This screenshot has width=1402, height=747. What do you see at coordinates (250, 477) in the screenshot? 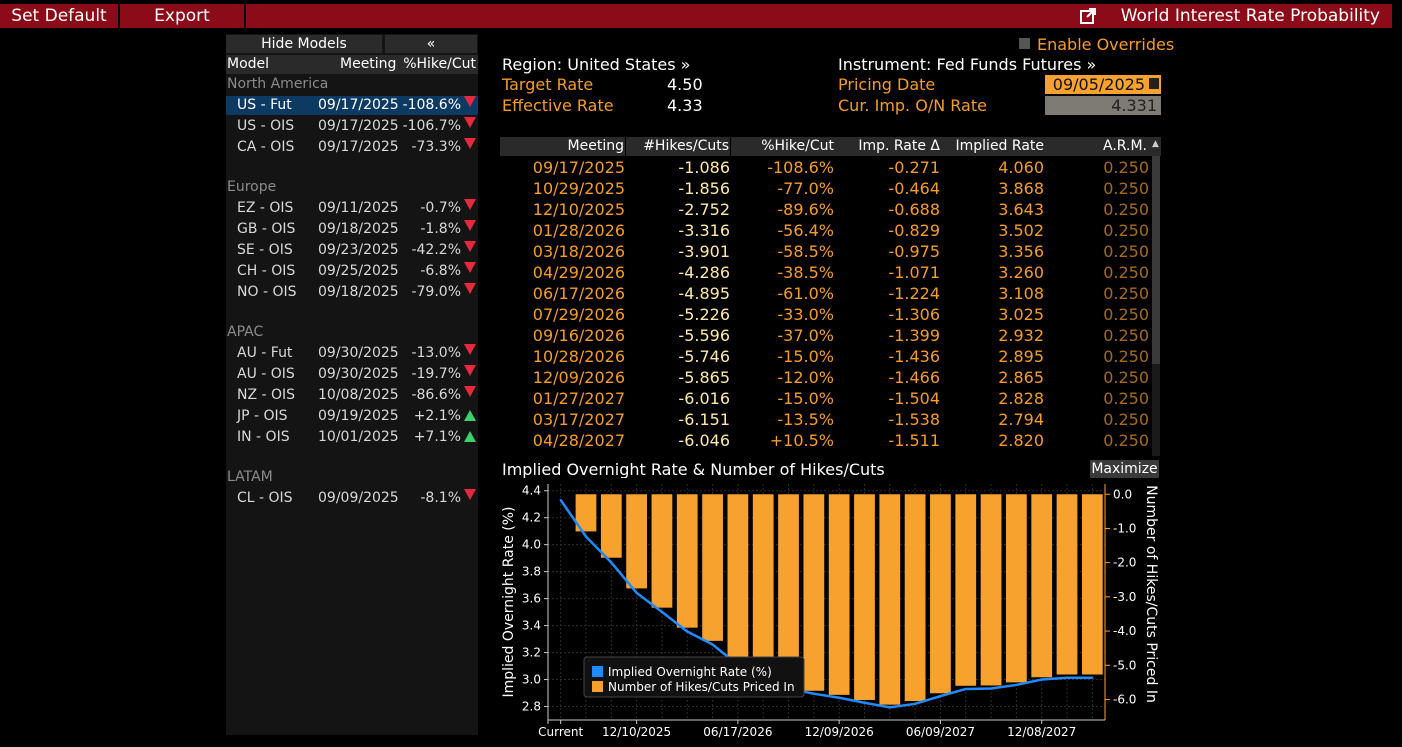
I see `group-label: LATAM` at bounding box center [250, 477].